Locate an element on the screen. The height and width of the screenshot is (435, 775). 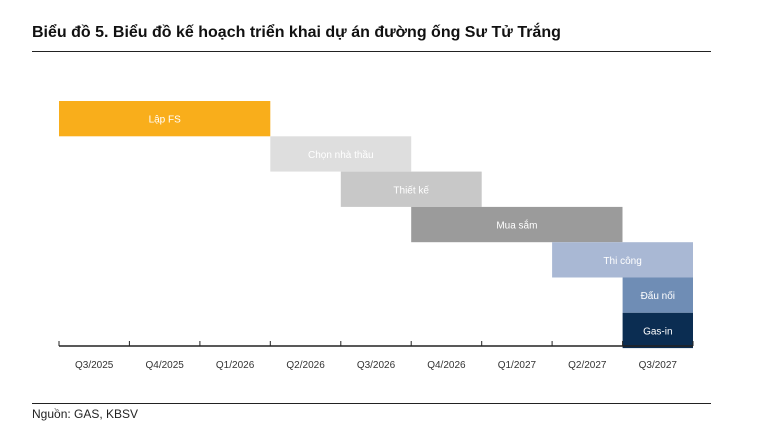
gantt-bar-label: Lập FS is located at coordinates (165, 120).